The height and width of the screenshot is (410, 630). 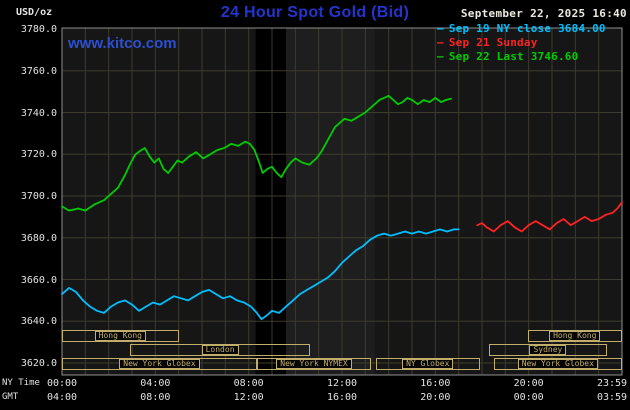 I want to click on legend-label: Sep 22 Last 3746.60, so click(x=513, y=56).